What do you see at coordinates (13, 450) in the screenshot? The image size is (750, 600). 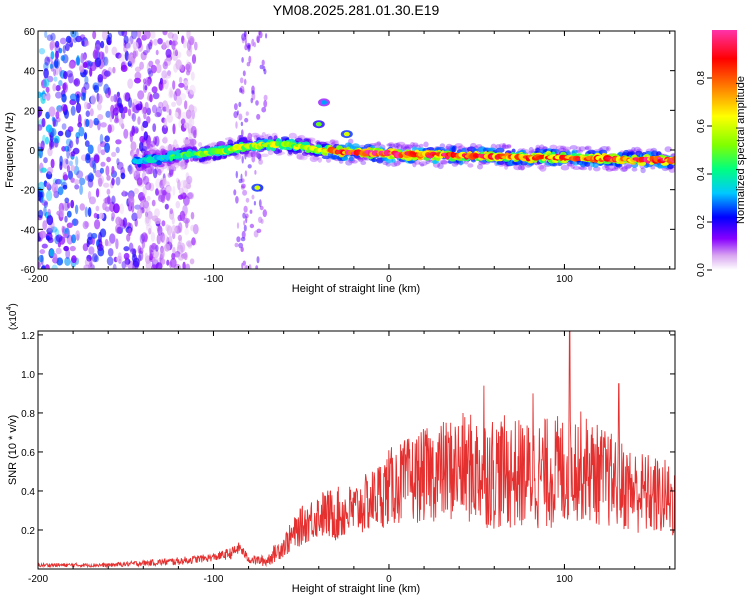 I see `snr-y-label: SNR (10 * v/v)` at bounding box center [13, 450].